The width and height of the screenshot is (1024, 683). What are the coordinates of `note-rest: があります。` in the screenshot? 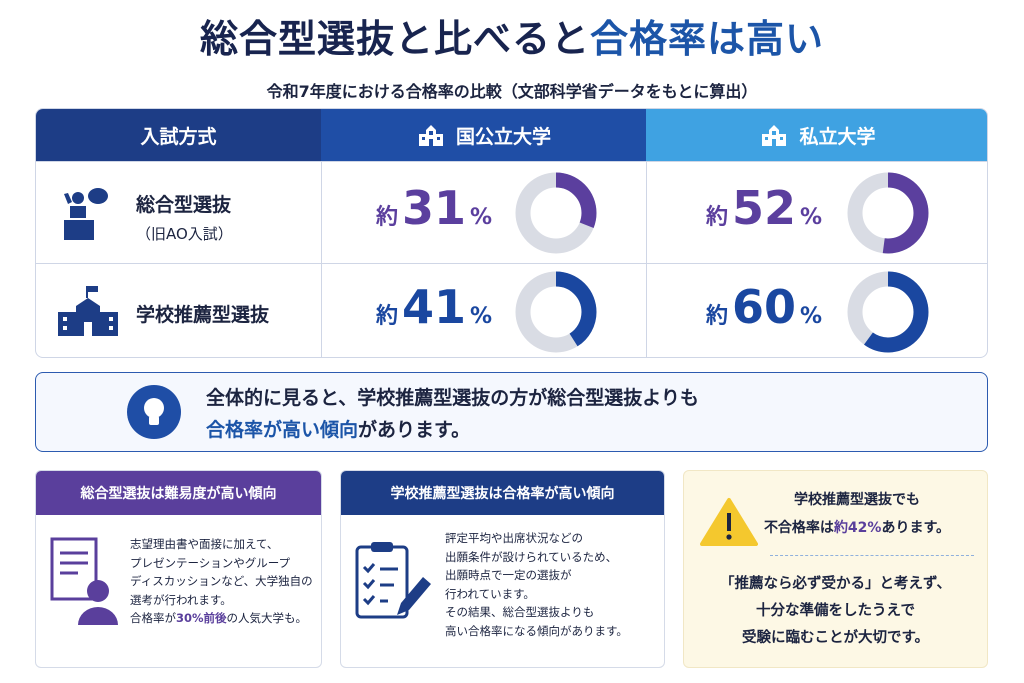 It's located at (414, 430).